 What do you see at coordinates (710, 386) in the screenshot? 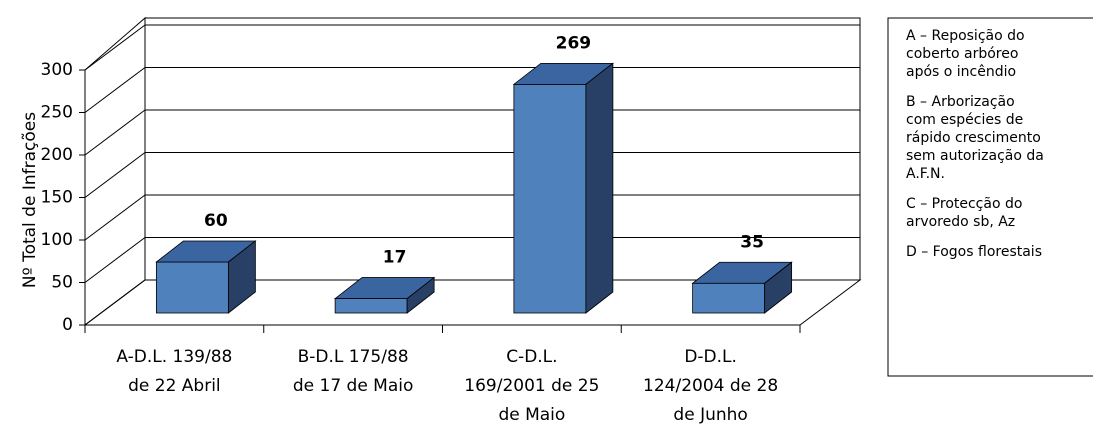
I see `x-tick-label: 124/2004 de 28` at bounding box center [710, 386].